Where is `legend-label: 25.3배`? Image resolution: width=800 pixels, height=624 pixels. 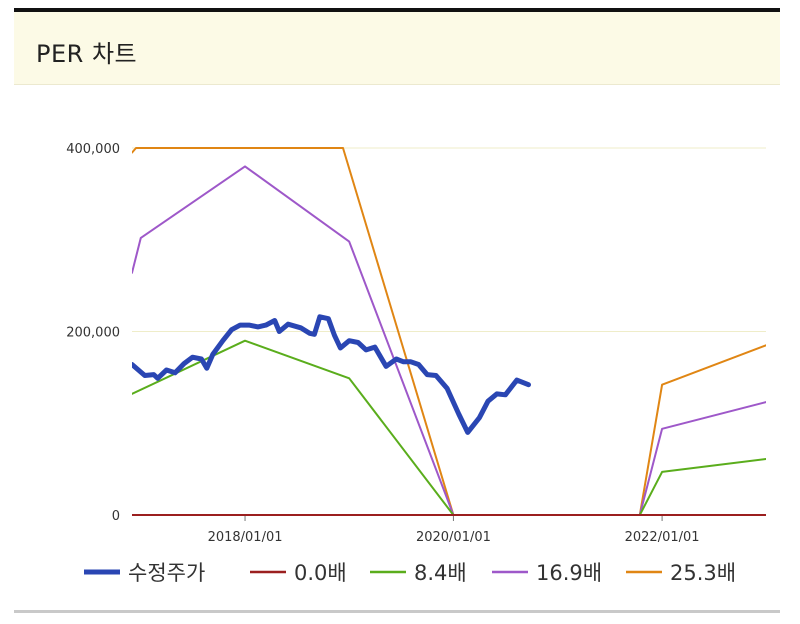
legend-label: 25.3배 is located at coordinates (703, 573).